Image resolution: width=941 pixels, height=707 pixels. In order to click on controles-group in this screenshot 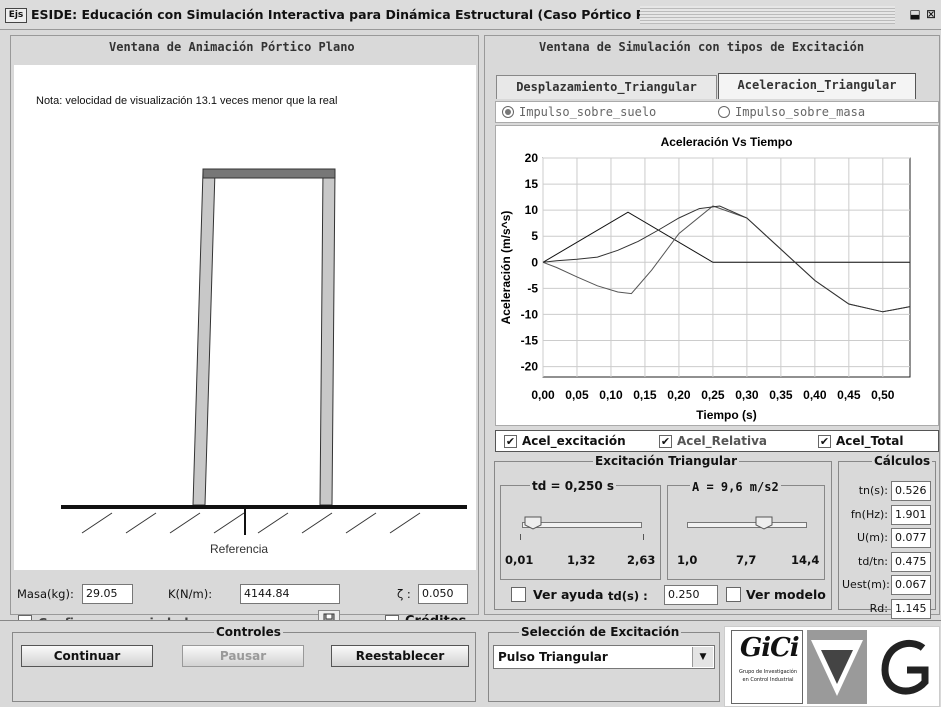, I will do `click(244, 667)`.